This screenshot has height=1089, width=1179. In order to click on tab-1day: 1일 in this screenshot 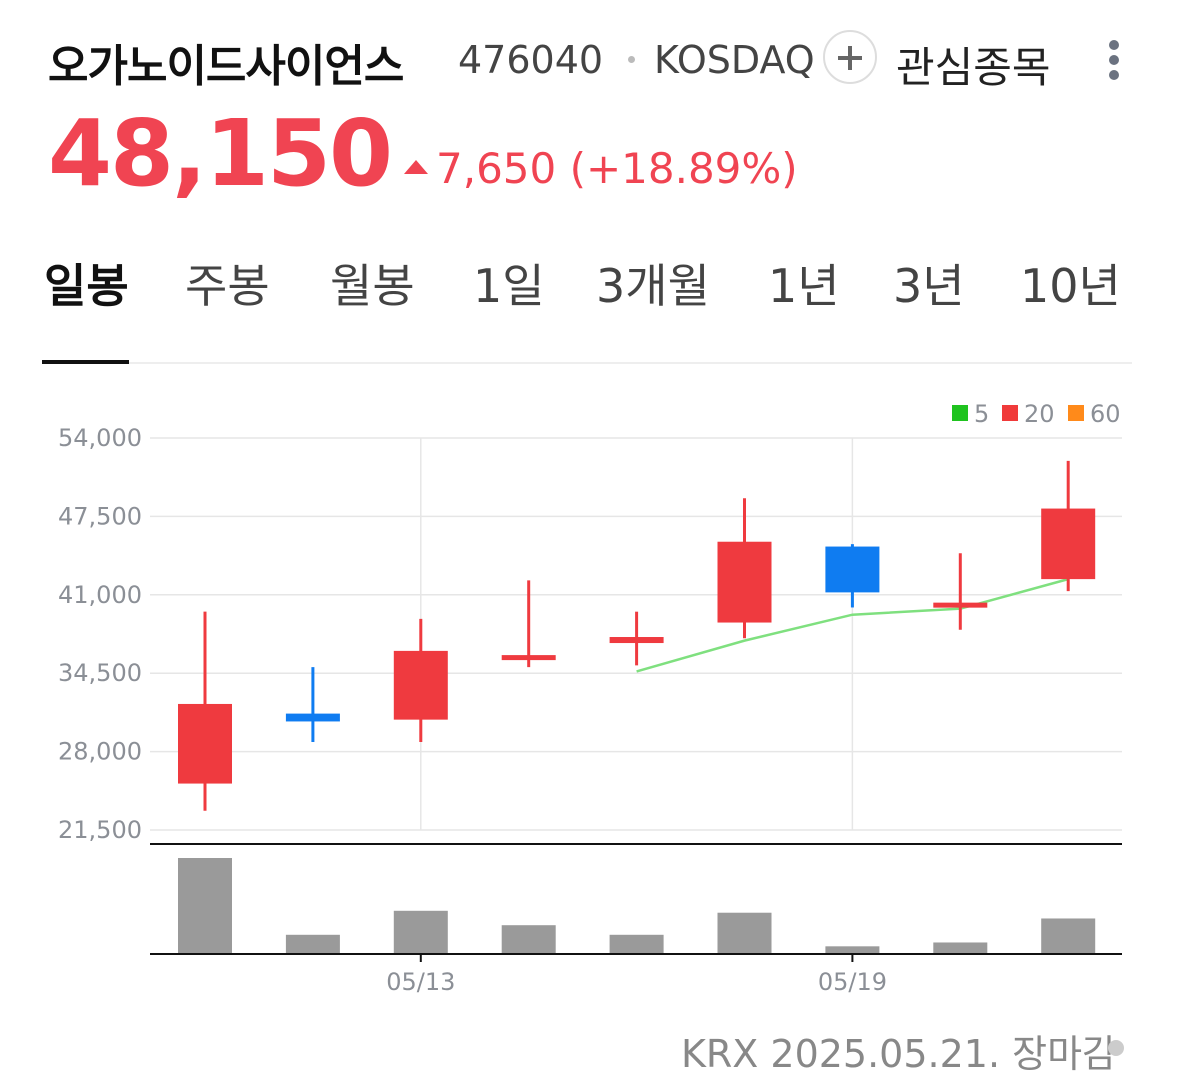, I will do `click(509, 286)`.